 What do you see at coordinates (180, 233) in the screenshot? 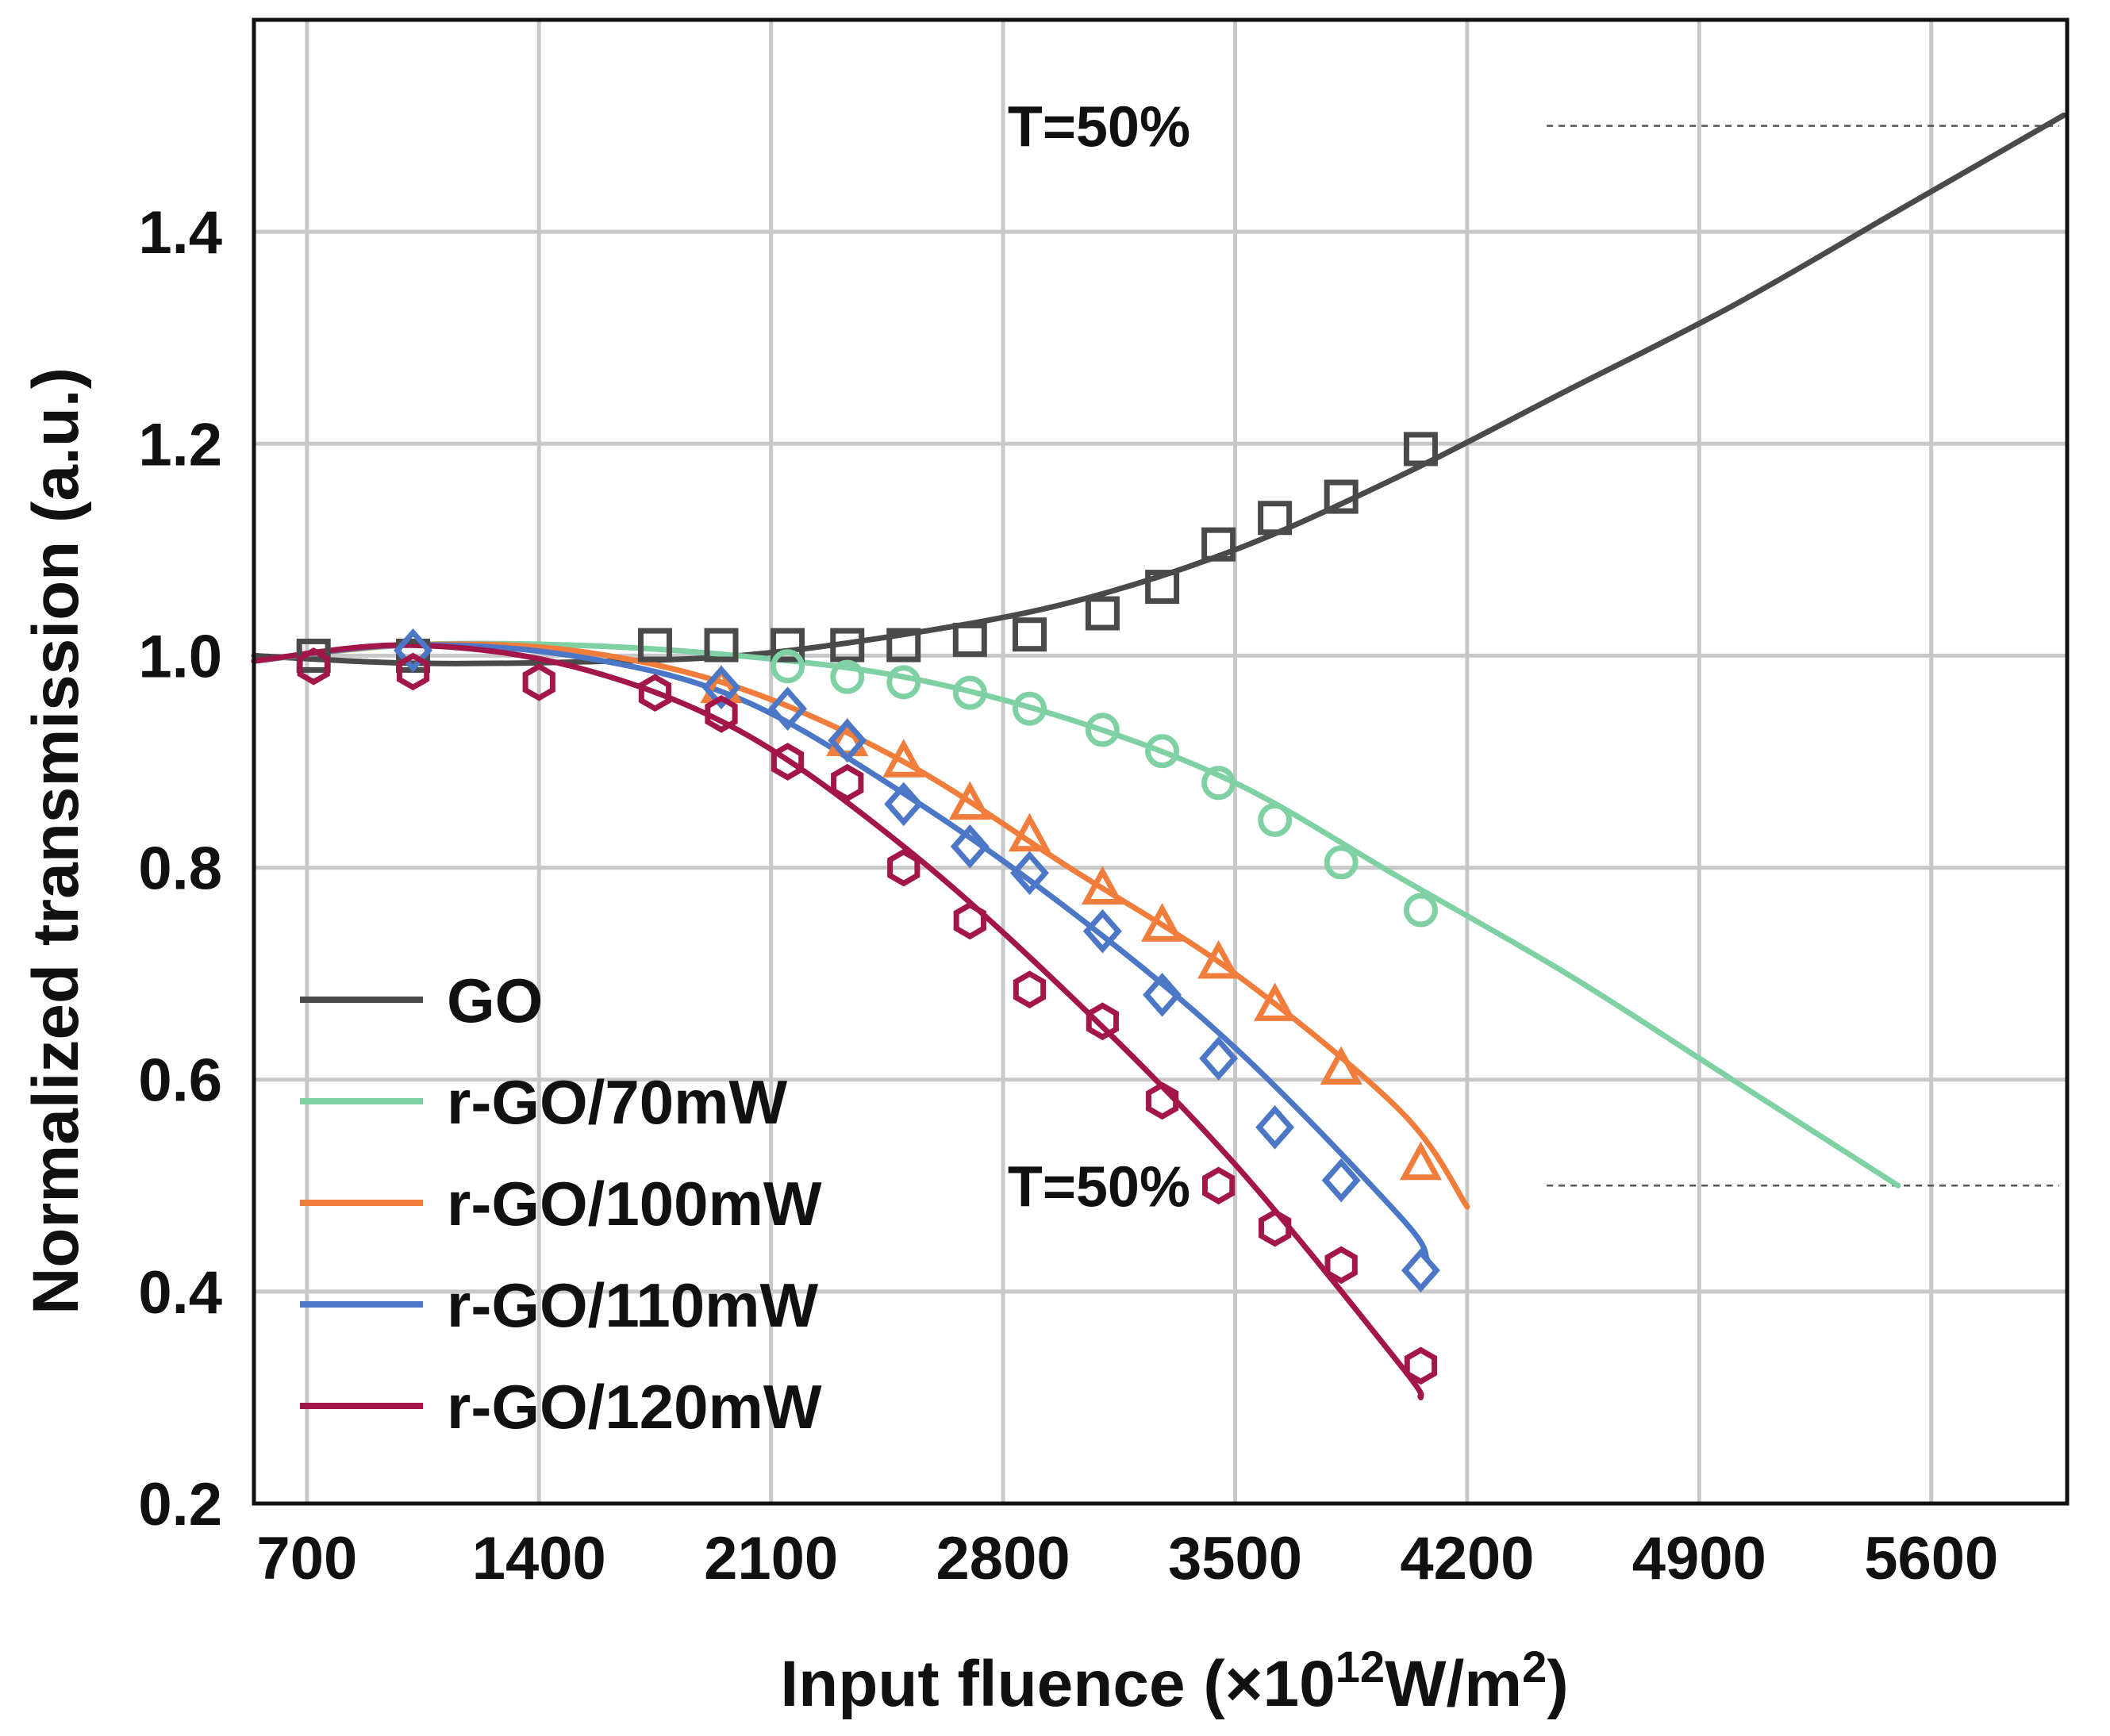
I see `y-tick-label: 1.4` at bounding box center [180, 233].